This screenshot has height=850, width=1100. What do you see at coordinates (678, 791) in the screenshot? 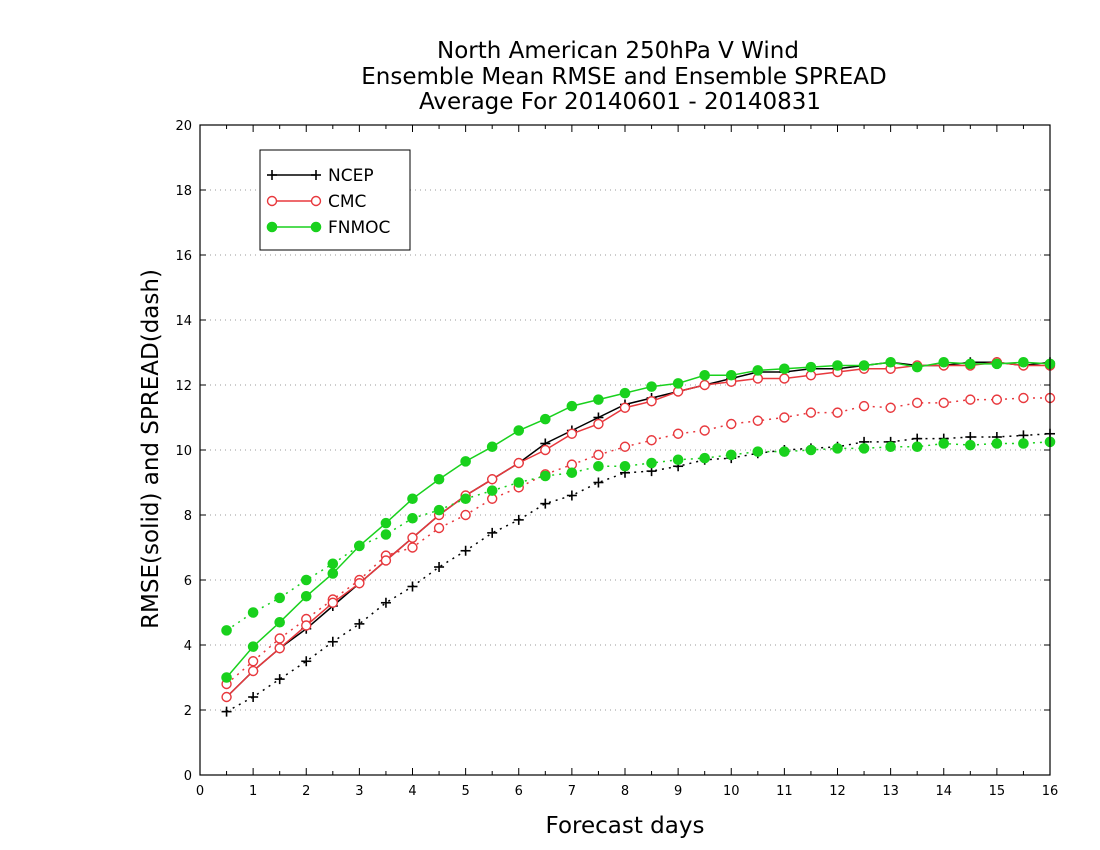
I see `x-tick-label: 9` at bounding box center [678, 791].